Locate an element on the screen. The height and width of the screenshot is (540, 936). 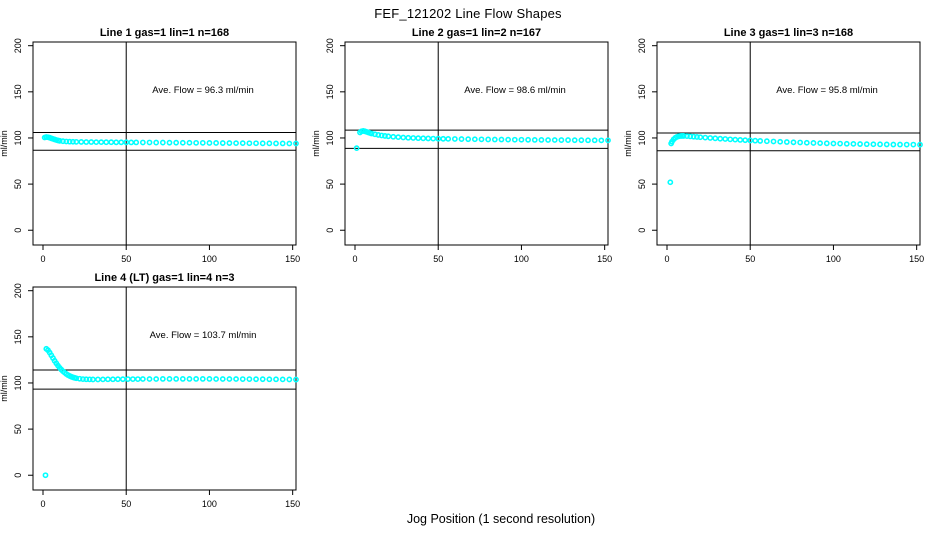
panel-title: Line 1 gas=1 lin=1 n=168 is located at coordinates (164, 33).